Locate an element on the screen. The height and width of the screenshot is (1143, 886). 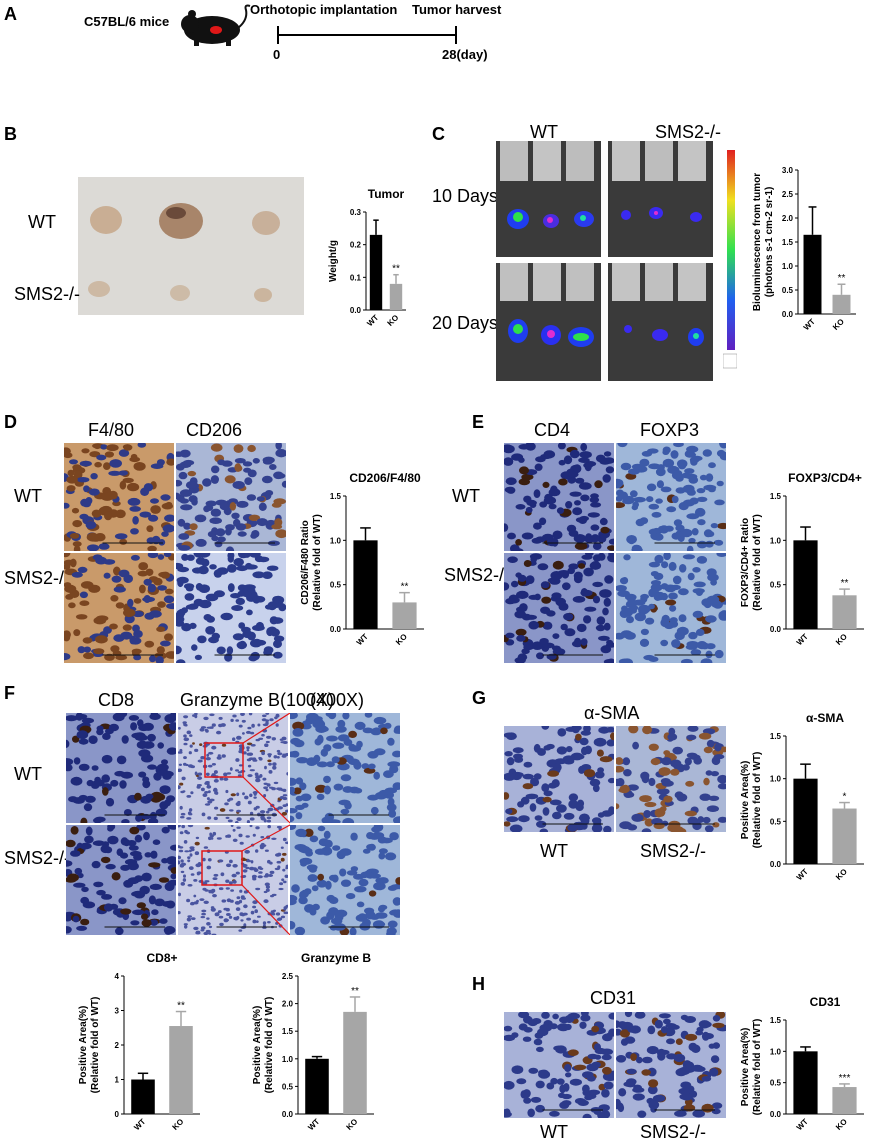
panel-g-row-ko: SMS2-/- is located at coordinates (673, 851).